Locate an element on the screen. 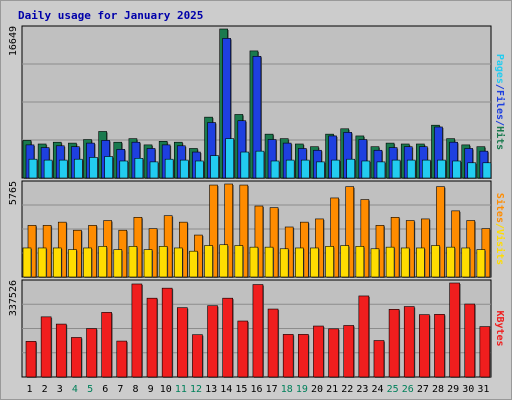 This screenshot has height=400, width=512. hits-files-pages-legend-part-0: Pages is located at coordinates (499, 69).